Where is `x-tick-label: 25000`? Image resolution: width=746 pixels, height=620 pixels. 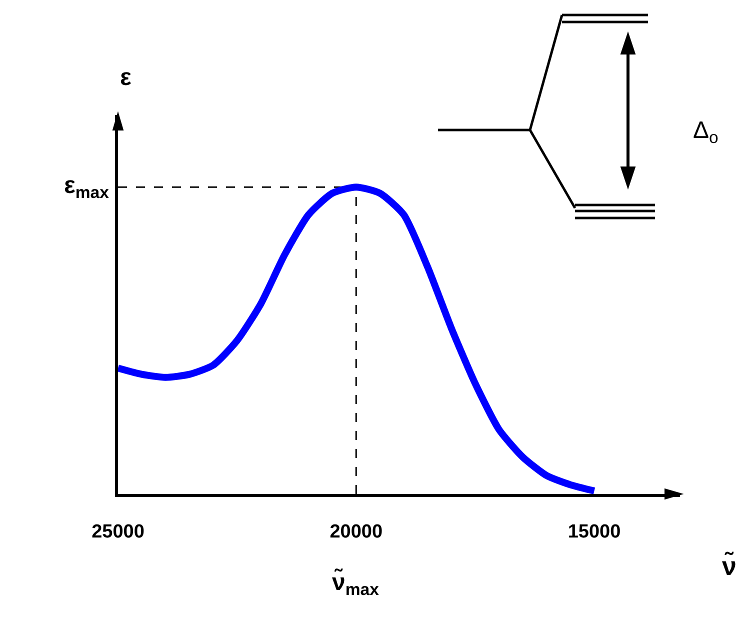 x-tick-label: 25000 is located at coordinates (118, 532).